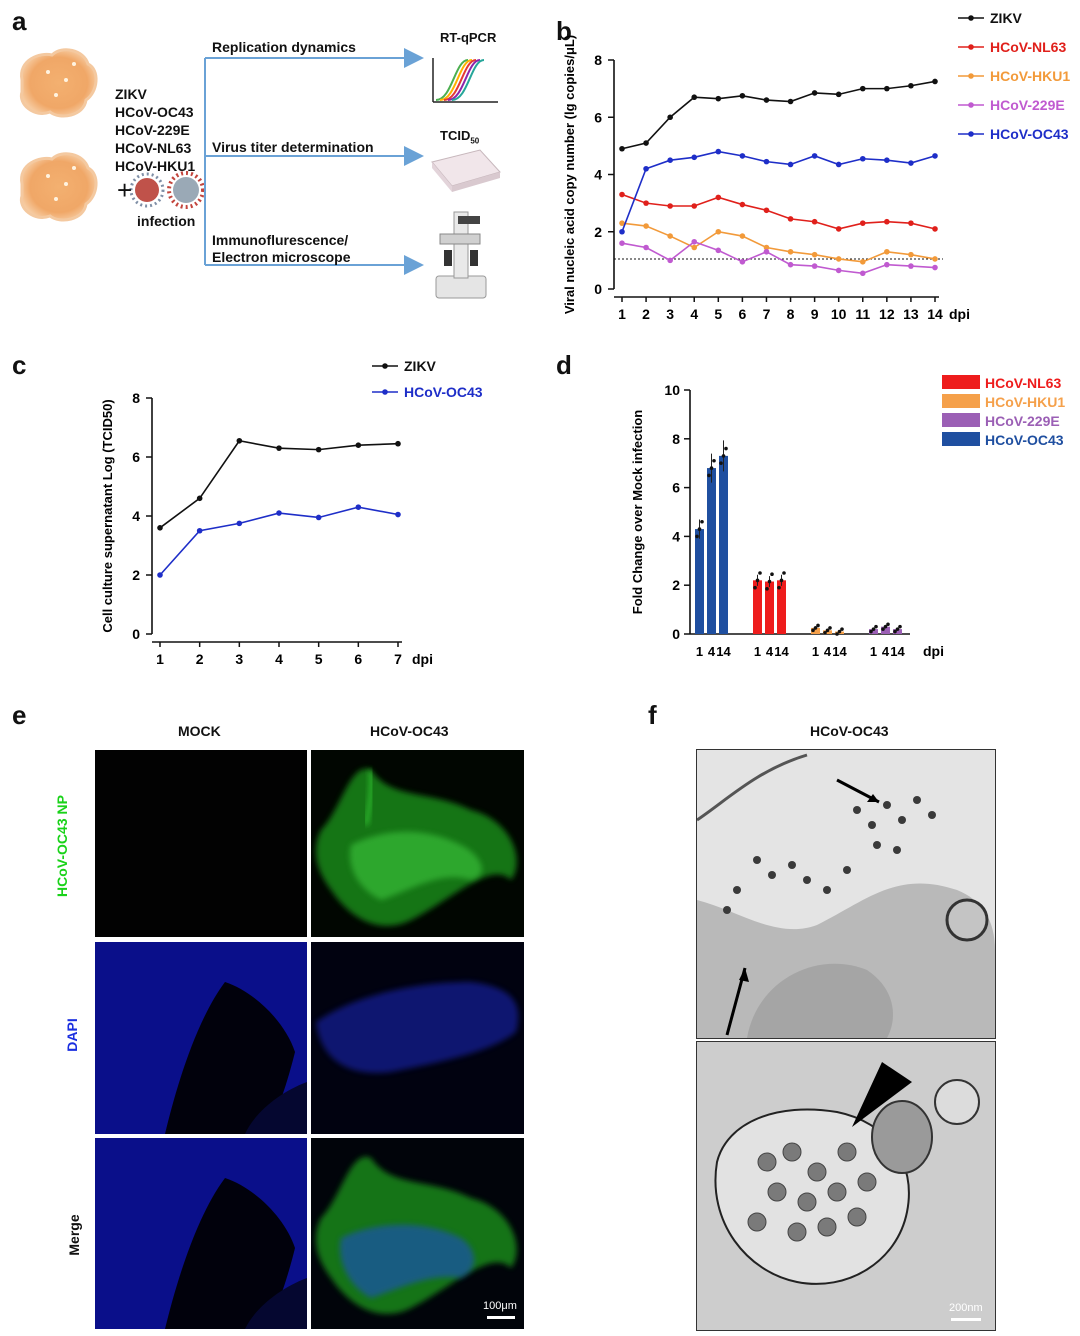 The height and width of the screenshot is (1336, 1080). I want to click on virus-nl63: HCoV-NL63, so click(153, 148).